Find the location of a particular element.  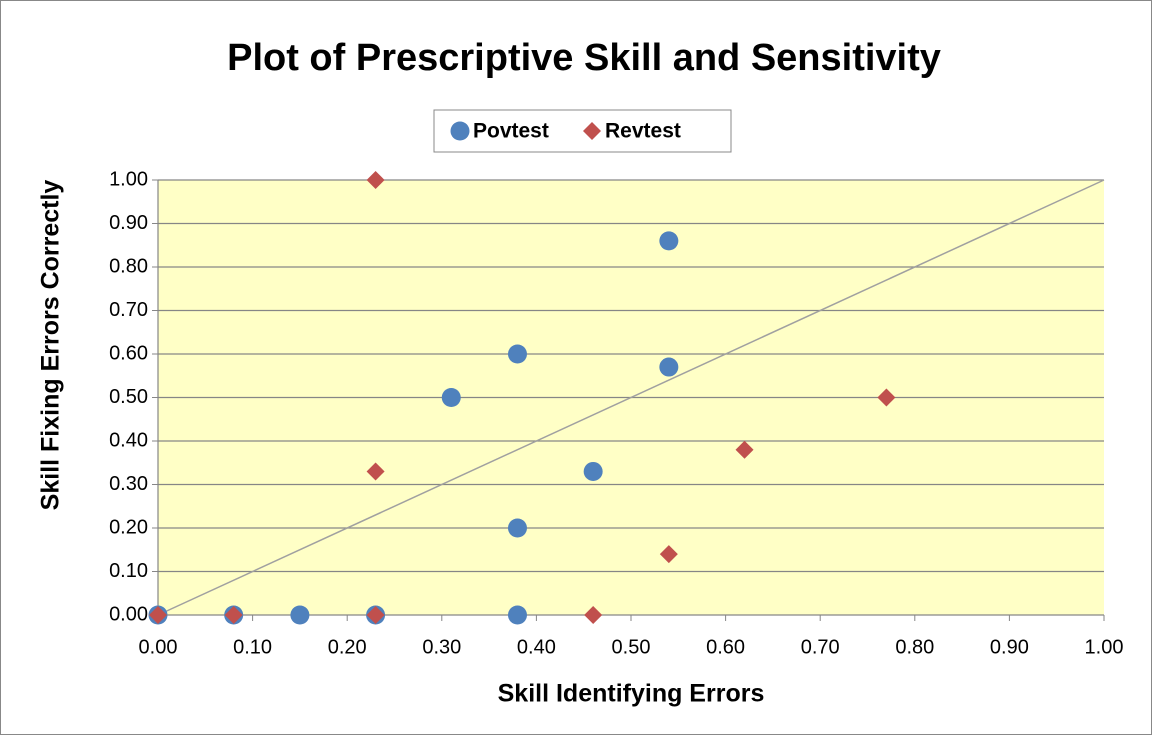

x-tick-label: 0.40 is located at coordinates (536, 647).